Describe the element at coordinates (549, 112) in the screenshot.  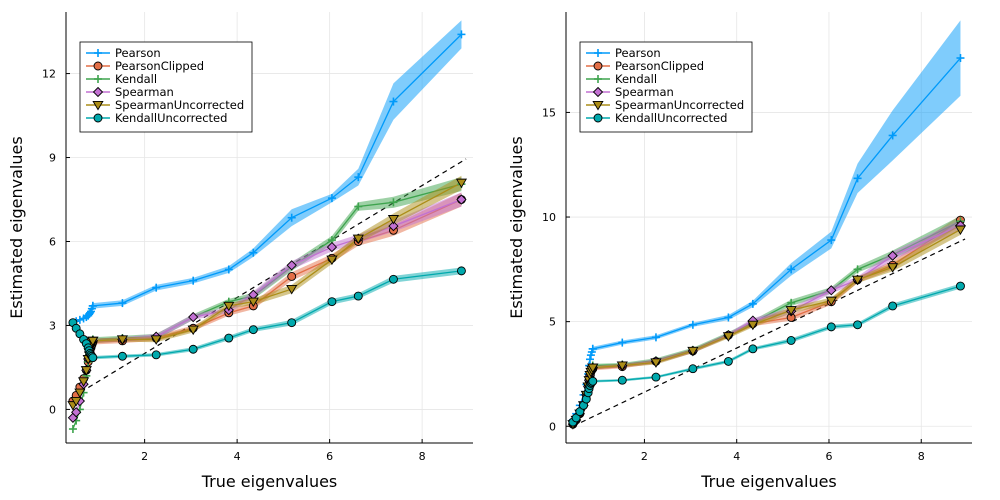
I see `y-tick-label-3: 15` at that location.